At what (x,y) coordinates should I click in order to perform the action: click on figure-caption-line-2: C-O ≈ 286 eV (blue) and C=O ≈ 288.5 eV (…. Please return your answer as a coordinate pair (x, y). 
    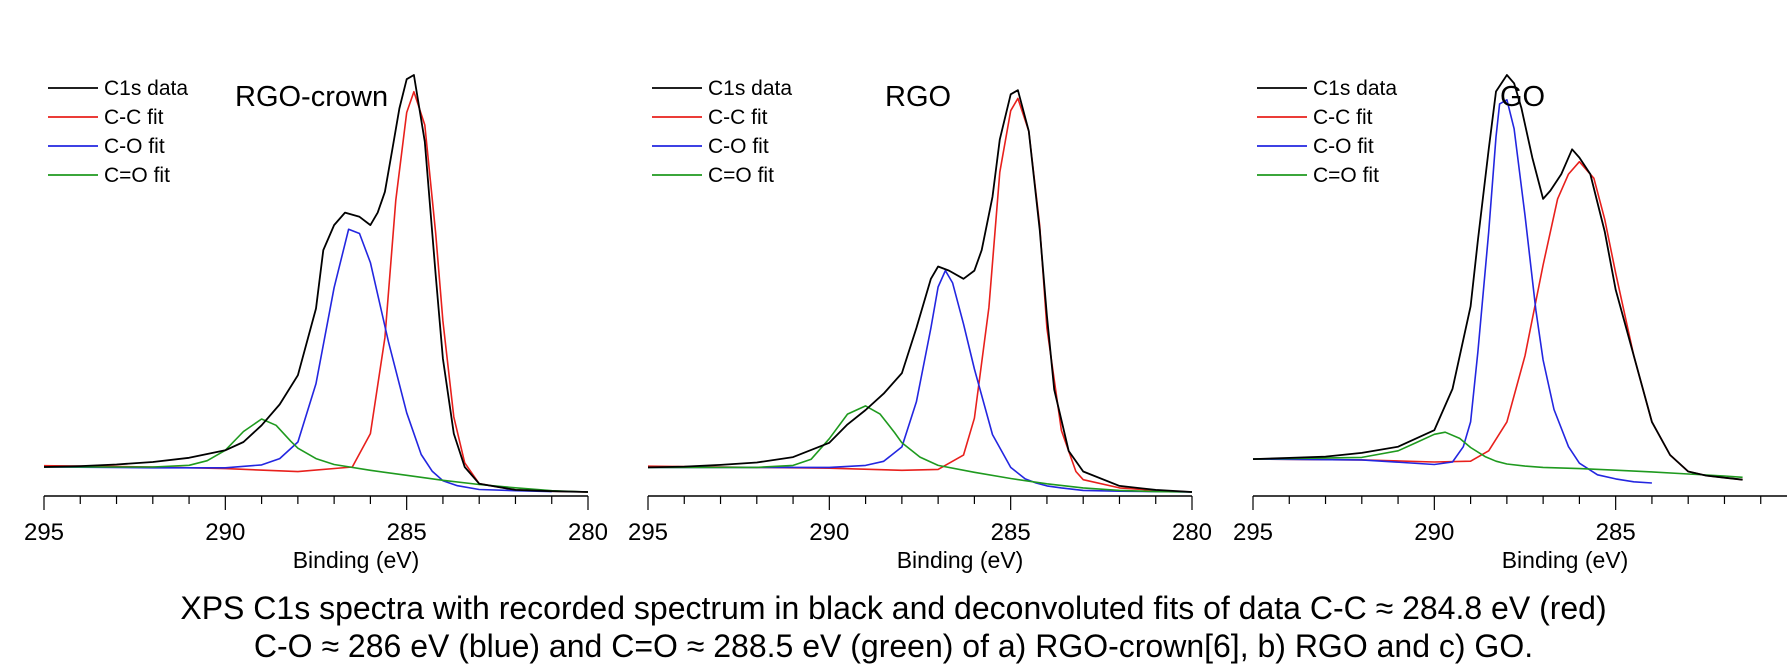
    Looking at the image, I should click on (893, 646).